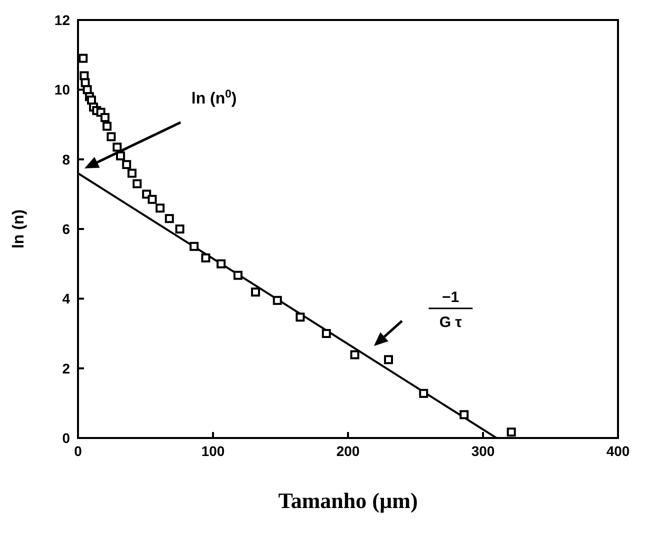  I want to click on y-tick-label: 2, so click(66, 368).